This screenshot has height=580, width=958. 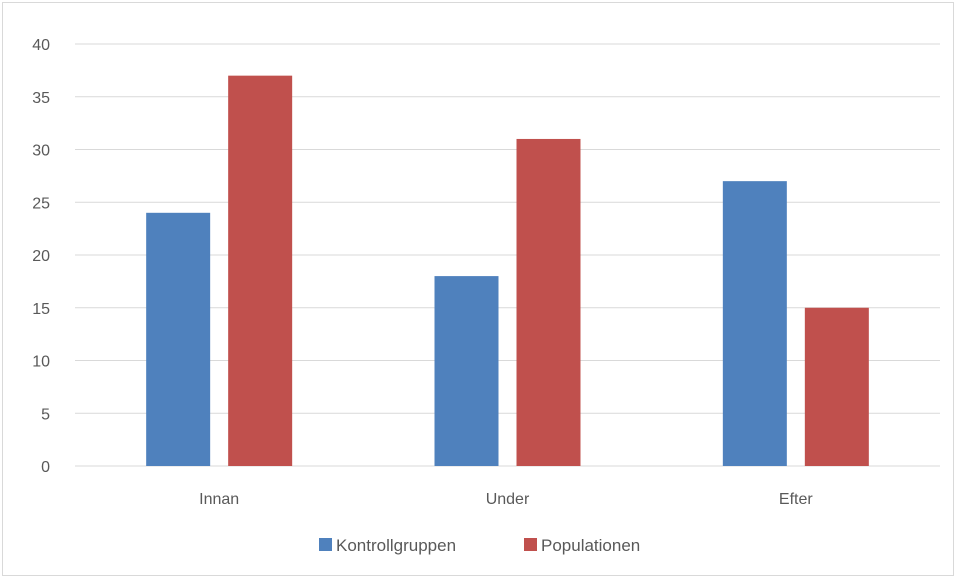 What do you see at coordinates (396, 545) in the screenshot?
I see `legend-label-kontrollgruppen: Kontrollgruppen` at bounding box center [396, 545].